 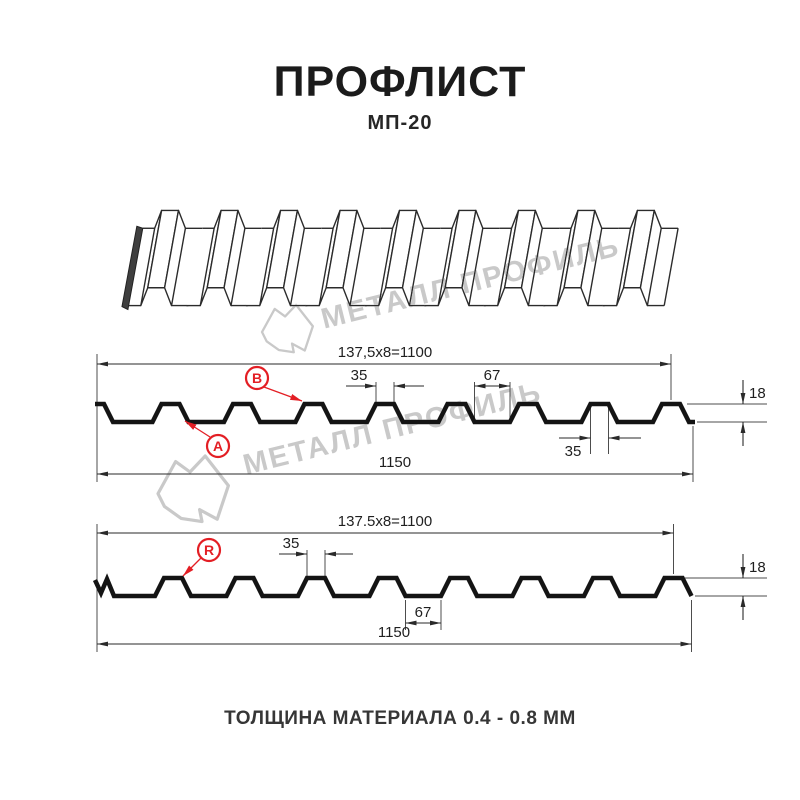 I want to click on profile-section-top: 137,5x8=1100 35 67 18 35 1150, so click(x=431, y=413).